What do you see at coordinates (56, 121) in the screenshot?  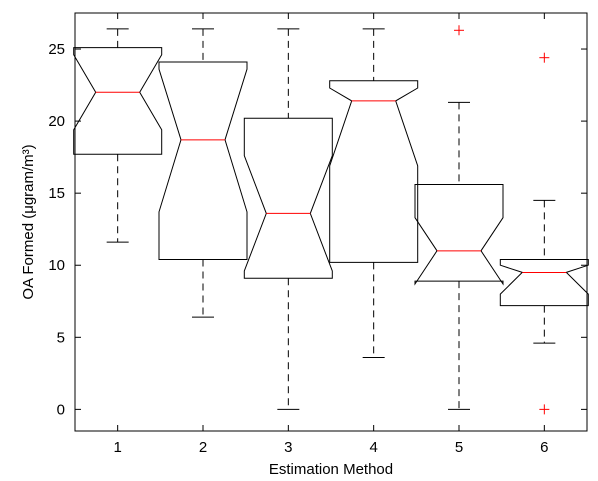 I see `y-tick-label: 20` at bounding box center [56, 121].